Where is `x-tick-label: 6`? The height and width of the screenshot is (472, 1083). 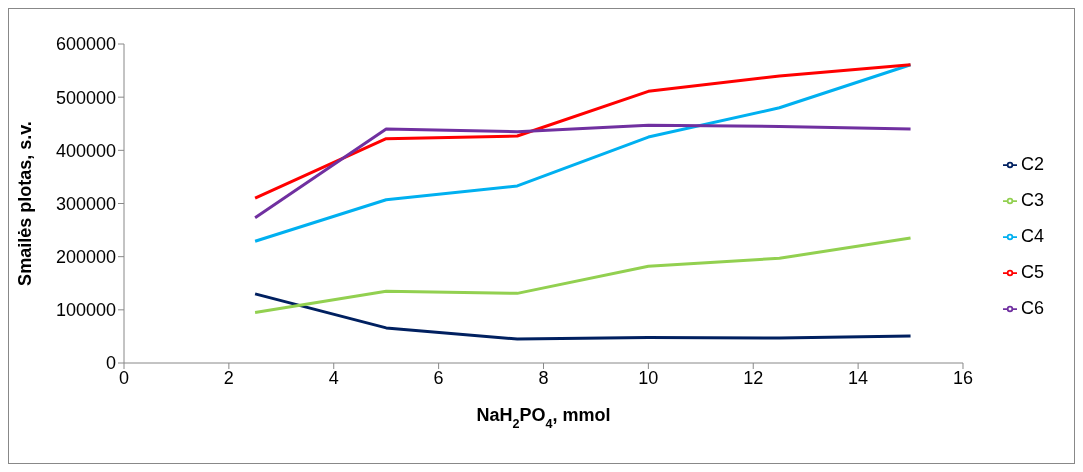
x-tick-label: 6 is located at coordinates (438, 377).